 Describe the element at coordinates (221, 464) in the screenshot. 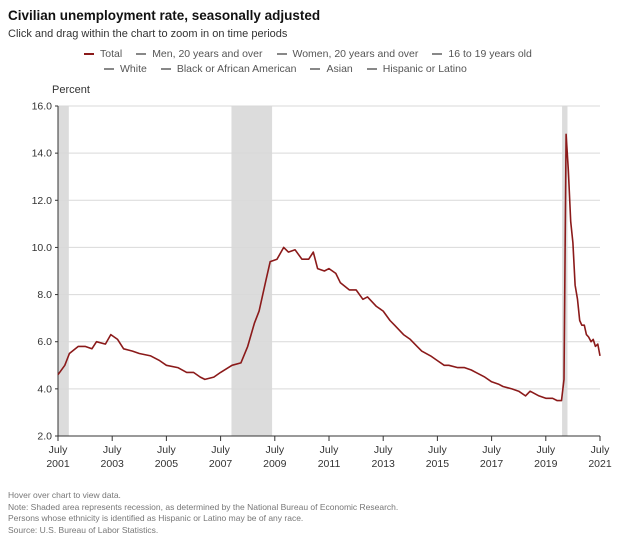

I see `x-tick-label-year: 2007` at that location.